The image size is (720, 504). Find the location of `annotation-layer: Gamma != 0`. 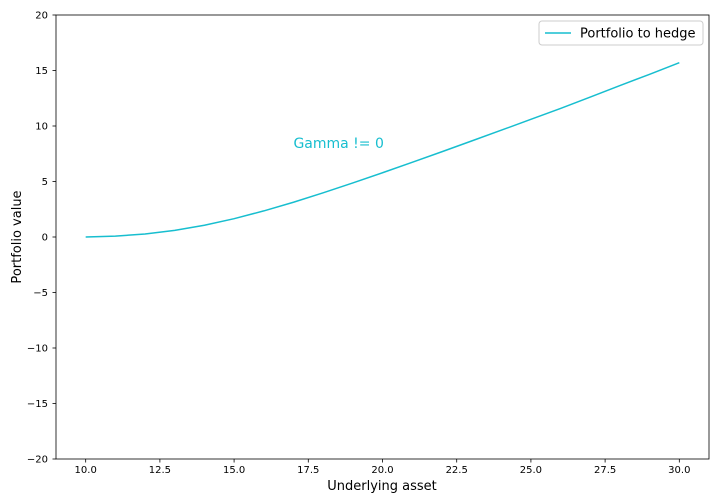

annotation-layer: Gamma != 0 is located at coordinates (338, 144).